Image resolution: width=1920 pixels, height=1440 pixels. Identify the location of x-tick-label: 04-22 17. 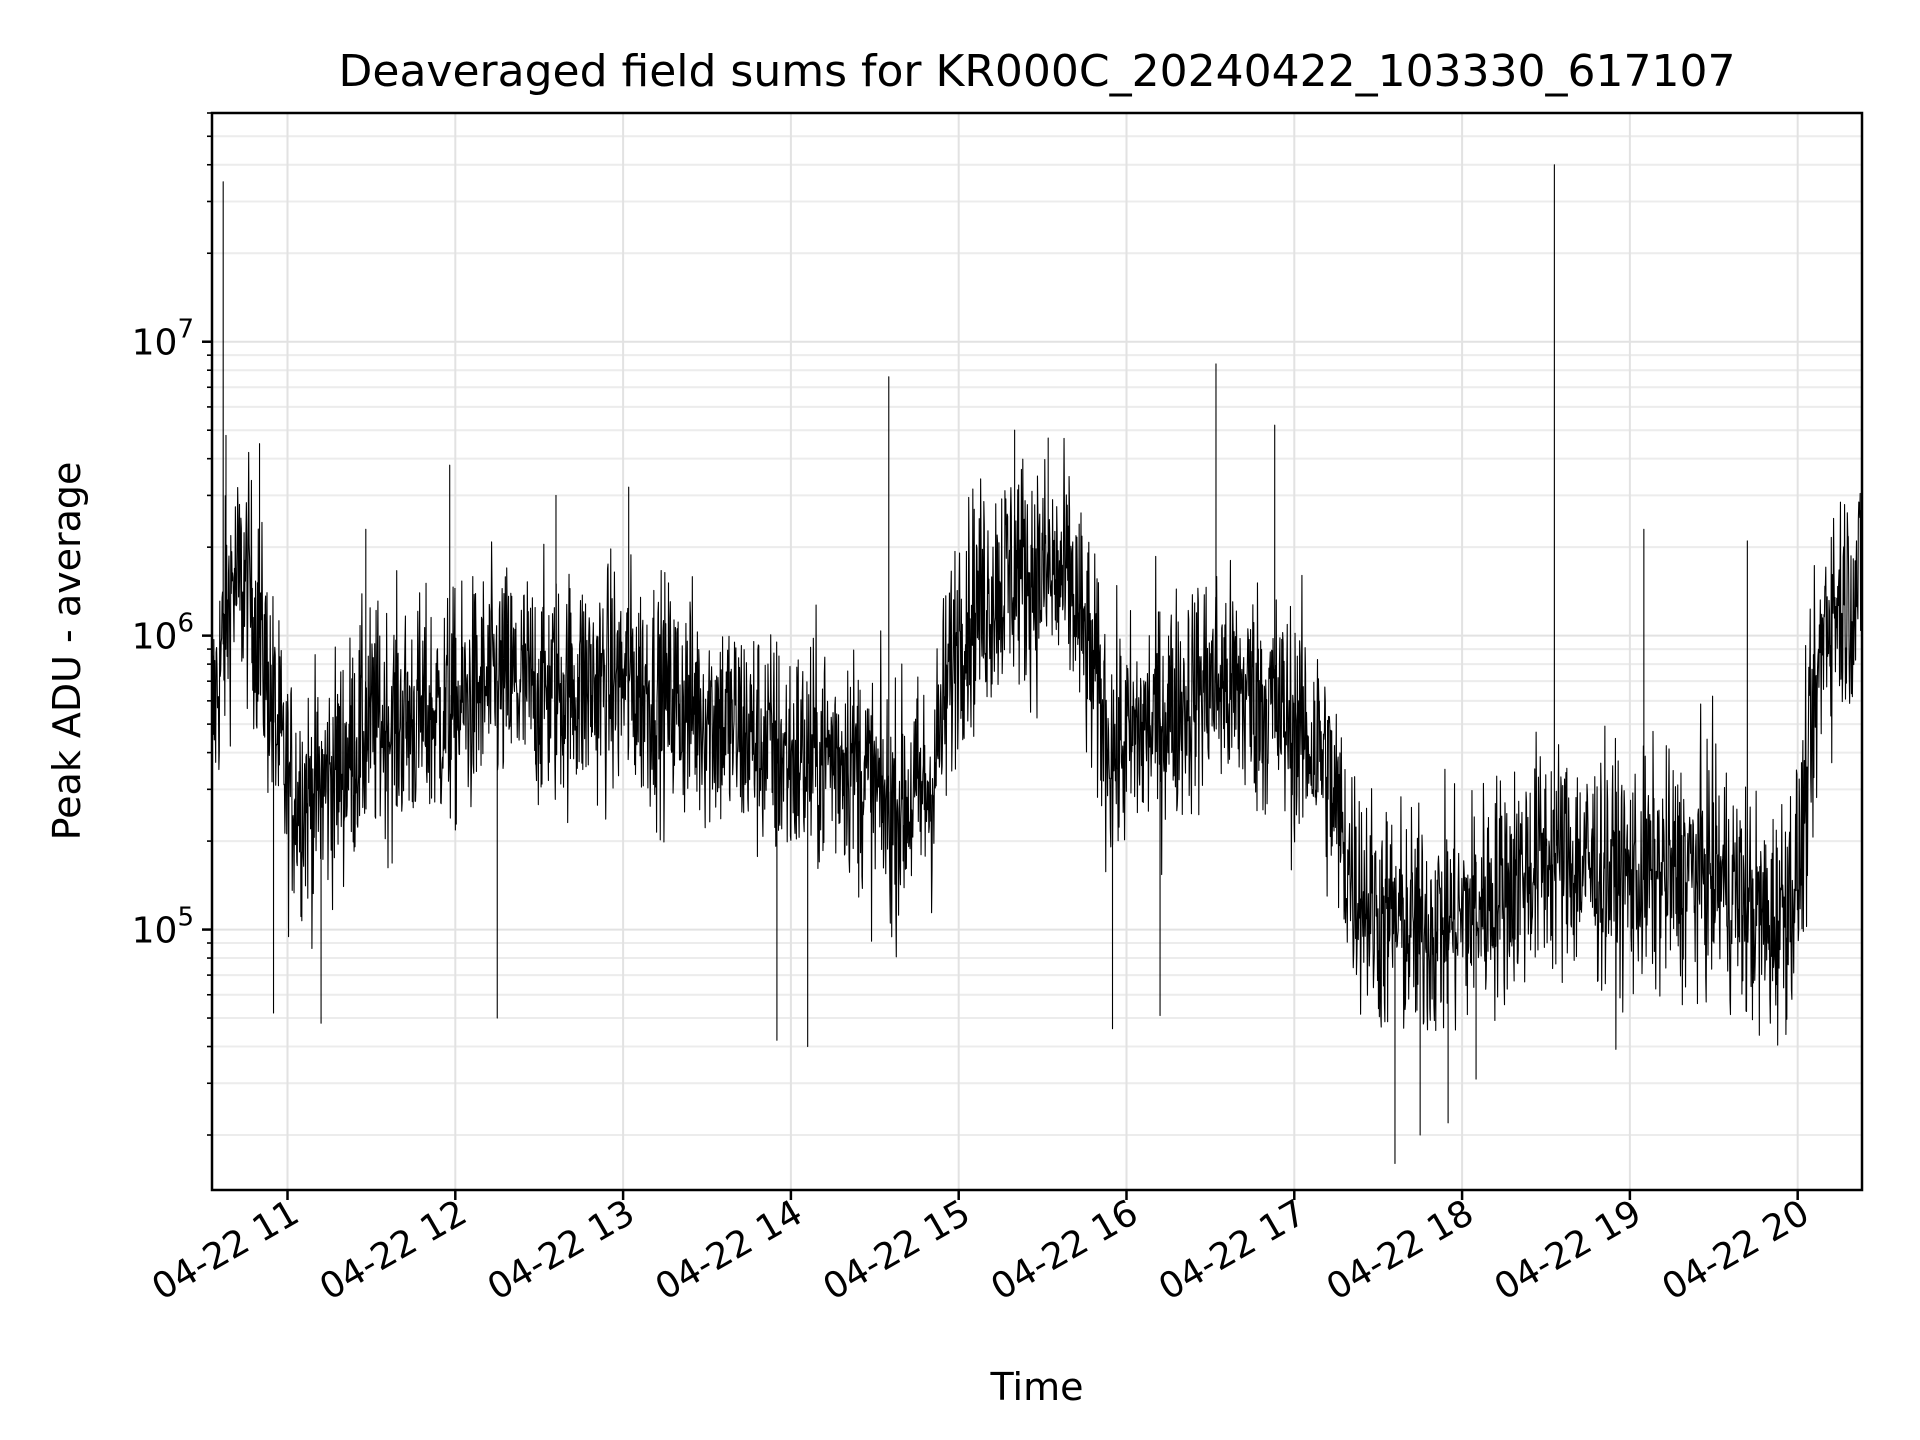
(1232, 1250).